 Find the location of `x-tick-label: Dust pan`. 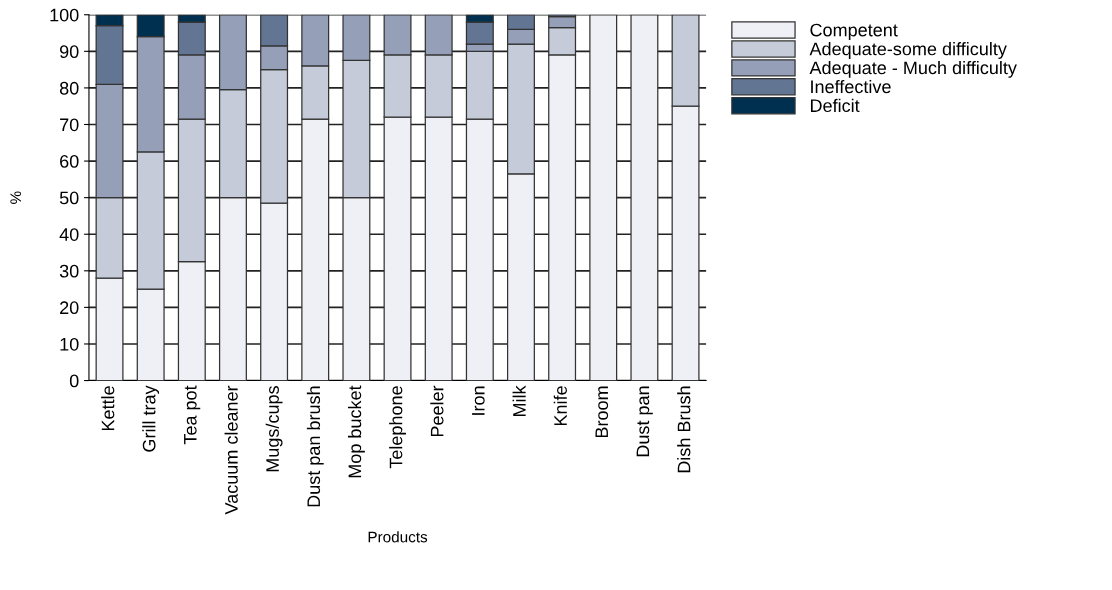

x-tick-label: Dust pan is located at coordinates (644, 421).